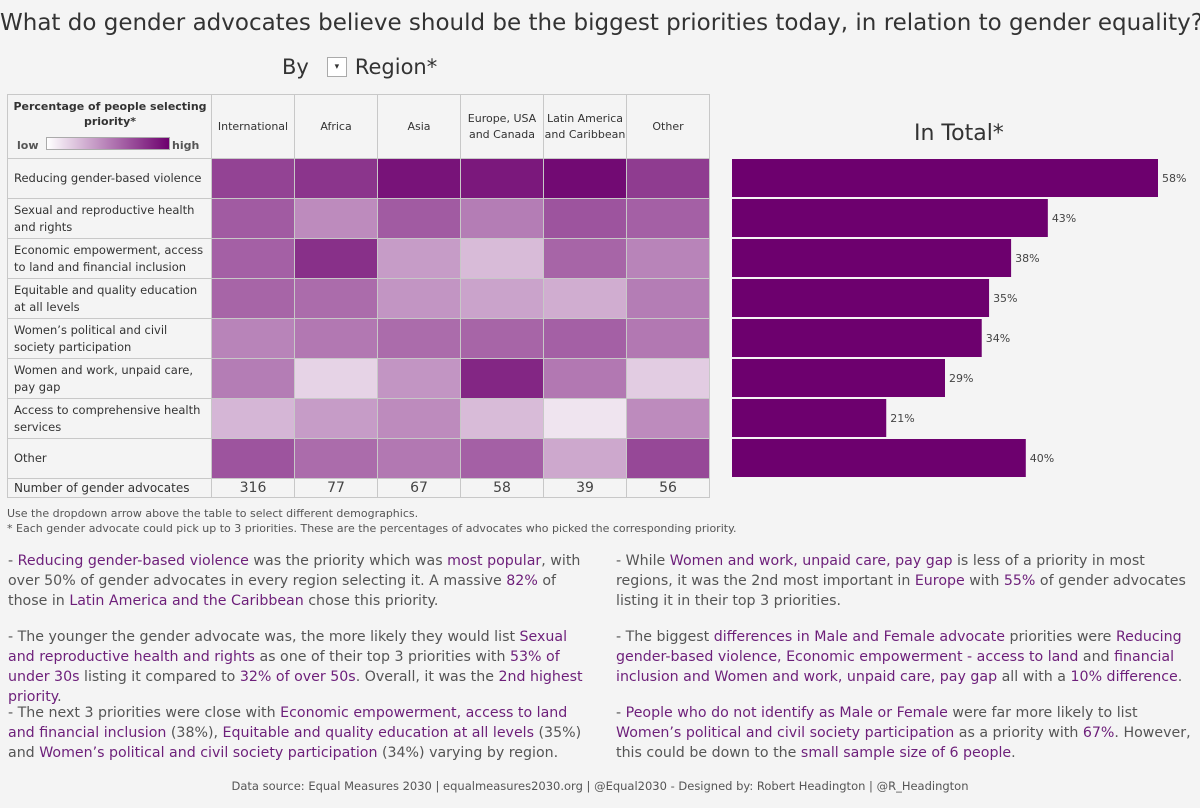 This screenshot has height=808, width=1200. What do you see at coordinates (28, 145) in the screenshot?
I see `legend-low-label: low` at bounding box center [28, 145].